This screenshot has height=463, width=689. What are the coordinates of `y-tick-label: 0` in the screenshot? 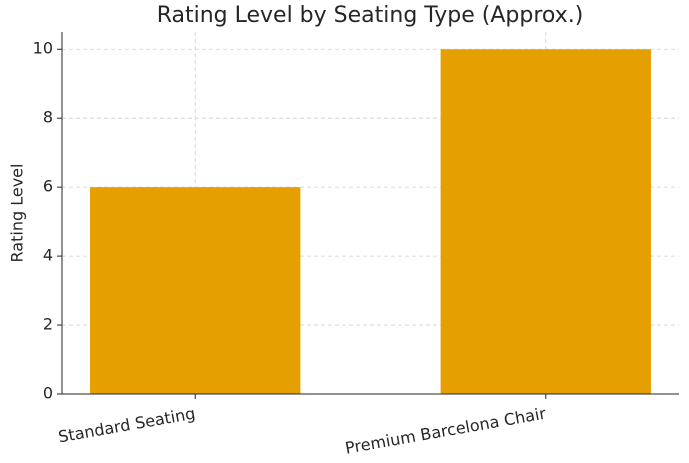 It's located at (48, 393).